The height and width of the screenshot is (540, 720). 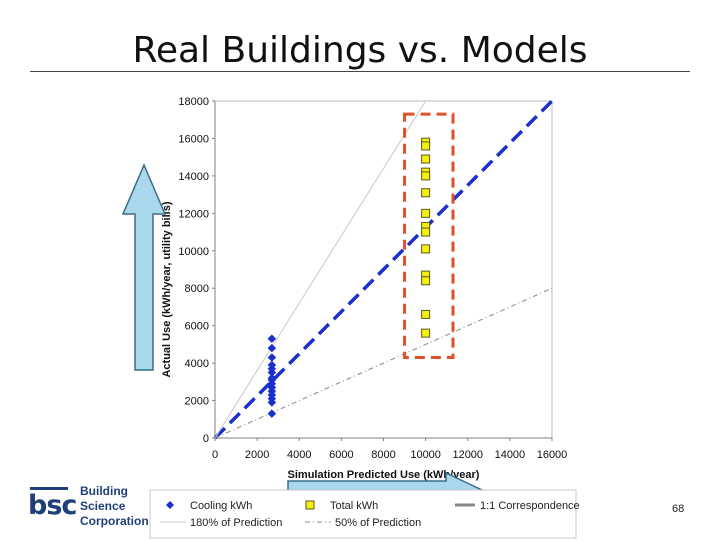 What do you see at coordinates (206, 439) in the screenshot?
I see `y-tick-label: 0` at bounding box center [206, 439].